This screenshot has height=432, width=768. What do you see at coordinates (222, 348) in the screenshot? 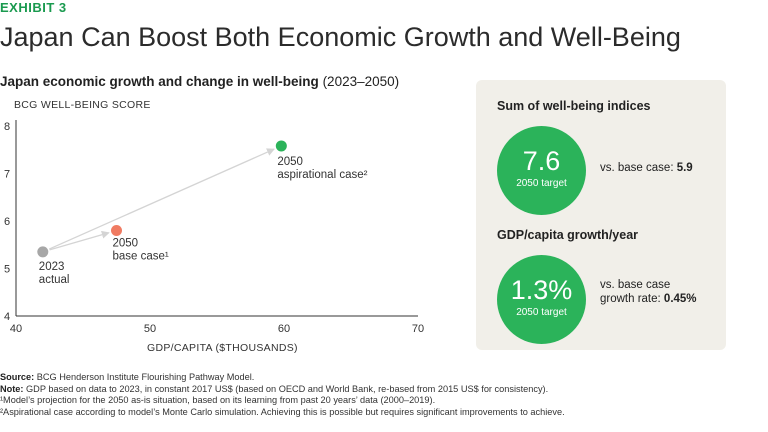
I see `x-axis-label: GDP/CAPITA ($THOUSANDS)` at bounding box center [222, 348].